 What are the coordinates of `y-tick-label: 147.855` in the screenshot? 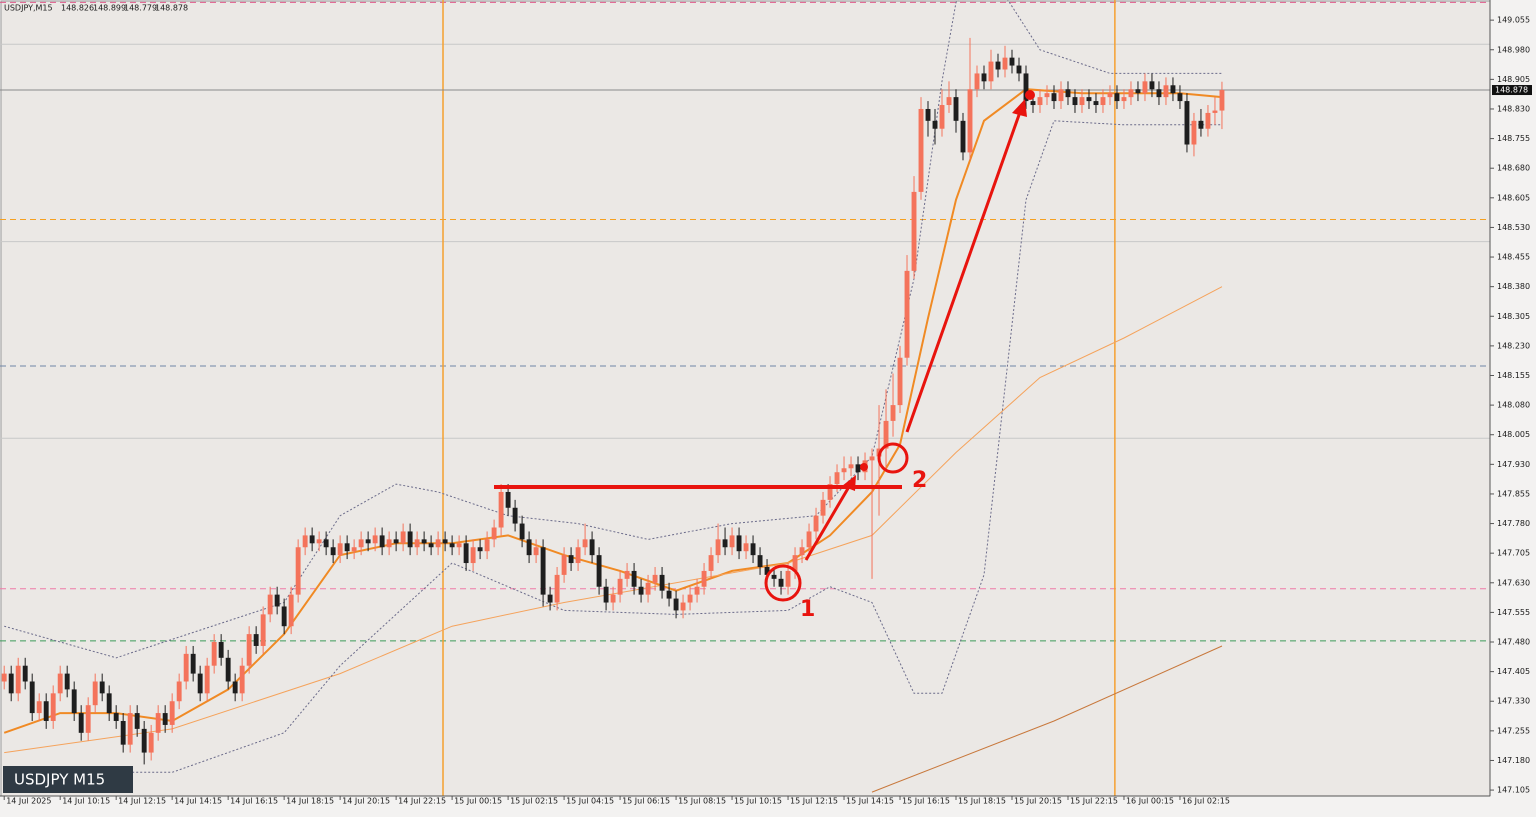 It's located at (1513, 493).